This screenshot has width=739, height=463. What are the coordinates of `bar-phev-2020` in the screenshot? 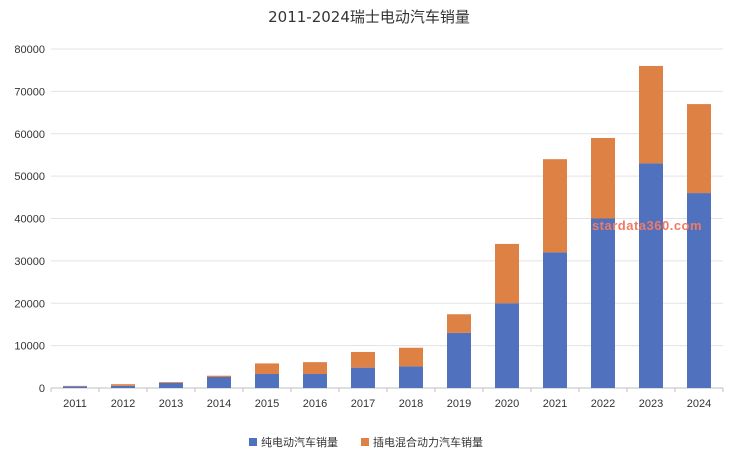 It's located at (507, 273).